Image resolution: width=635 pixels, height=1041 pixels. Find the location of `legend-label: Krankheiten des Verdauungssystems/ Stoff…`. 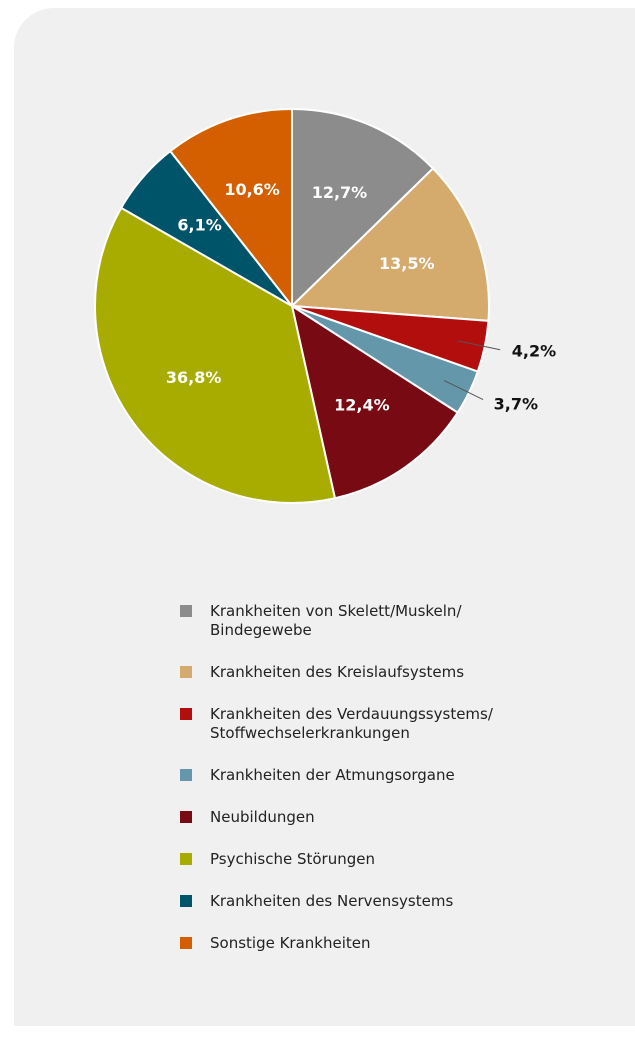

legend-label: Krankheiten des Verdauungssystems/ Stoff… is located at coordinates (351, 723).